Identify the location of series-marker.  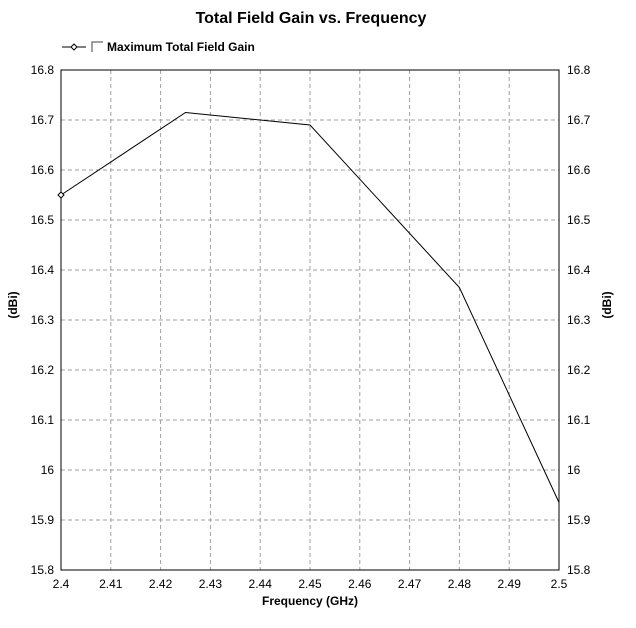
(61, 195).